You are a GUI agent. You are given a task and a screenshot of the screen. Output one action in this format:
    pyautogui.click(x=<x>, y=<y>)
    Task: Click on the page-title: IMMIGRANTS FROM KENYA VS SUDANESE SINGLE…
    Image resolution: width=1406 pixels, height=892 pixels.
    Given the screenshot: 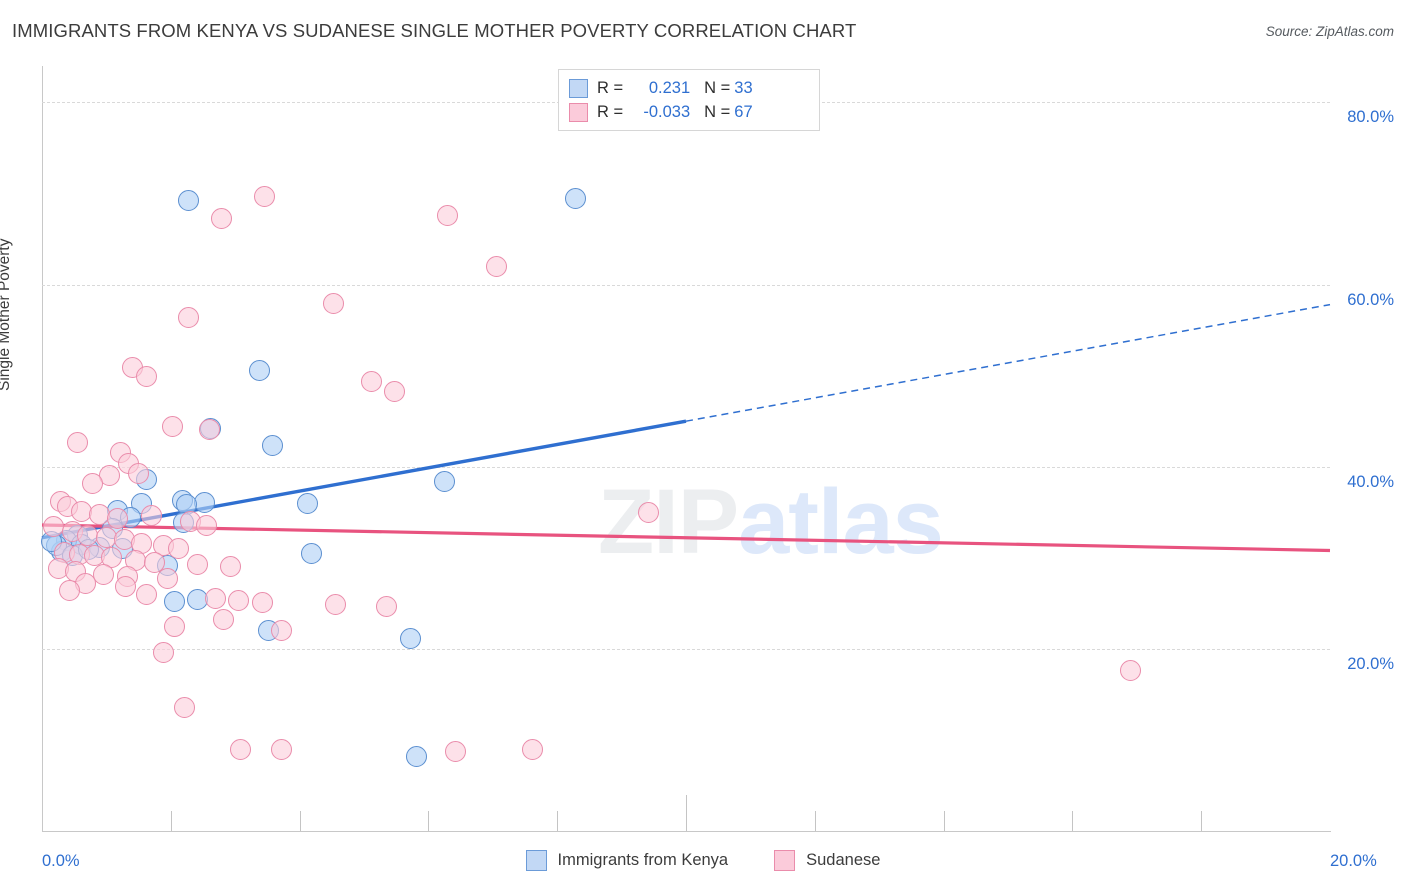 What is the action you would take?
    pyautogui.click(x=434, y=30)
    